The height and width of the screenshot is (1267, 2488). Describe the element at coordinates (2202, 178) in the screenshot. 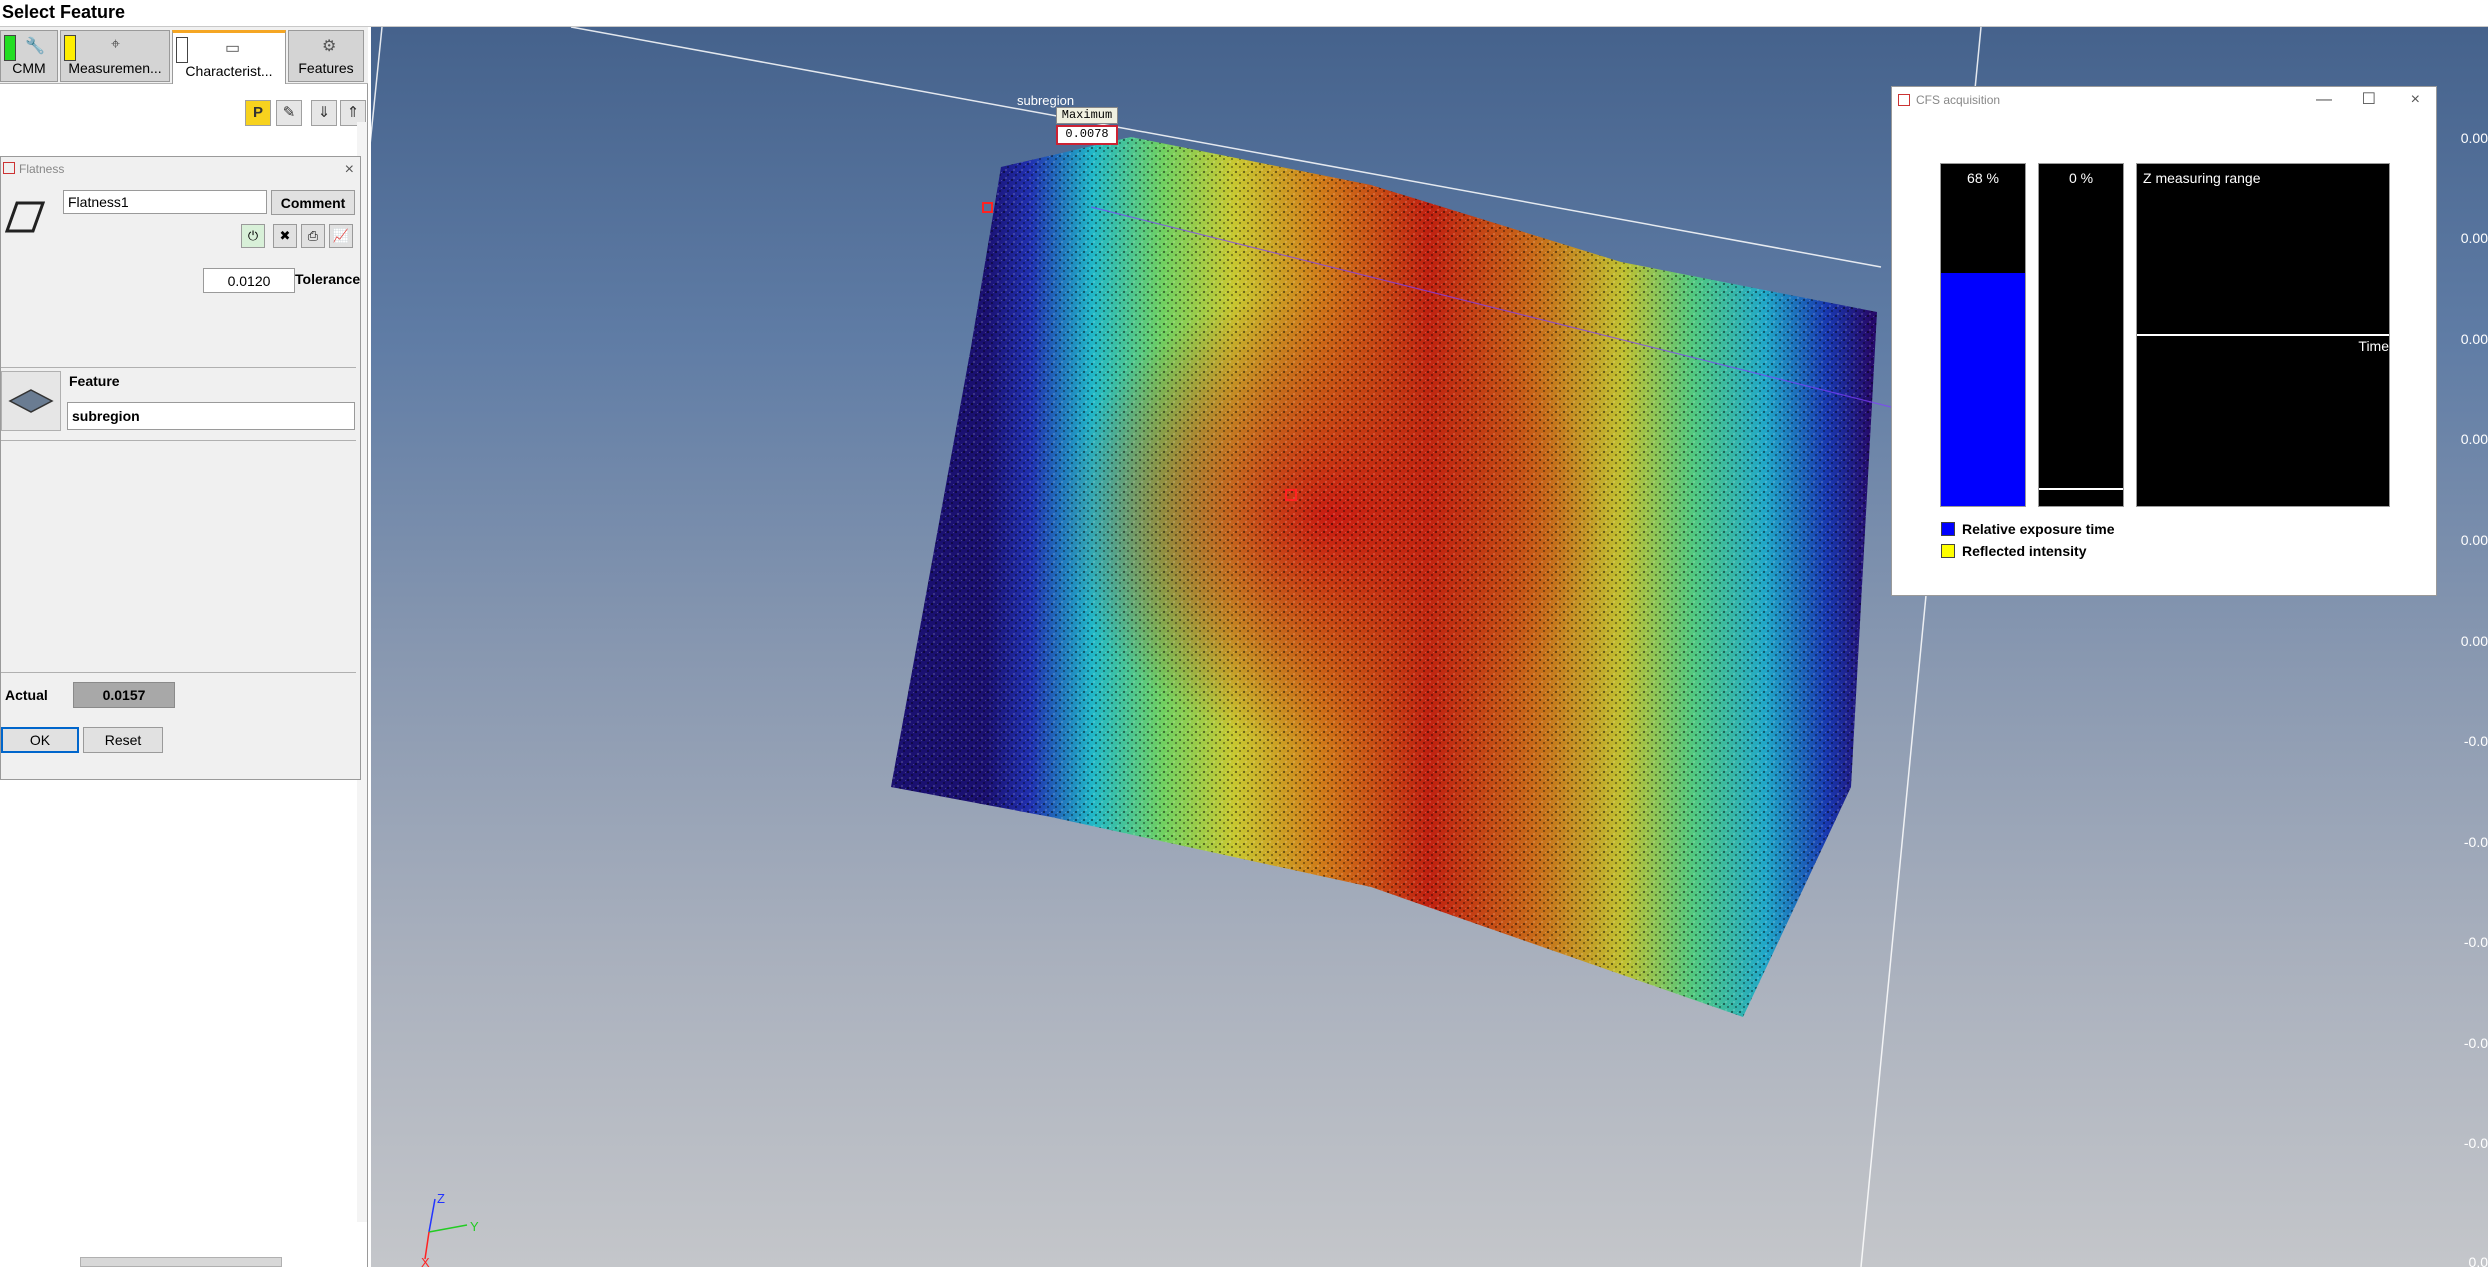

I see `z-range-label: Z measuring range` at that location.